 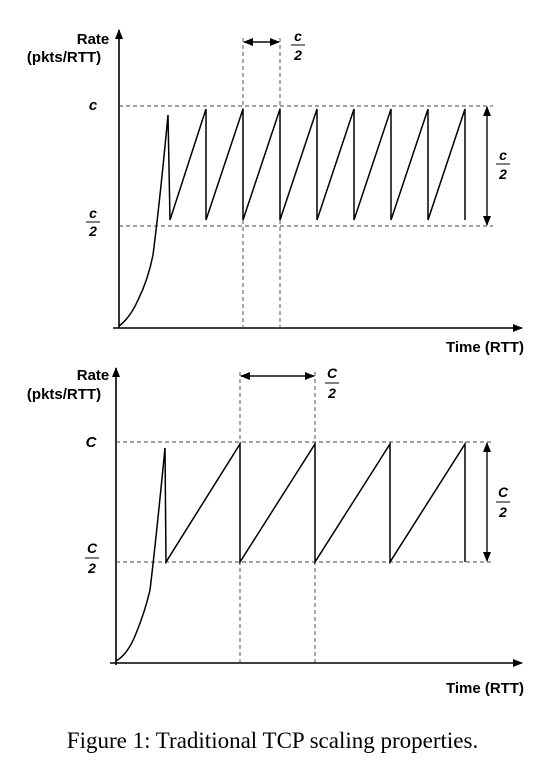 I want to click on half-c-label-1: c 2, so click(x=93, y=222).